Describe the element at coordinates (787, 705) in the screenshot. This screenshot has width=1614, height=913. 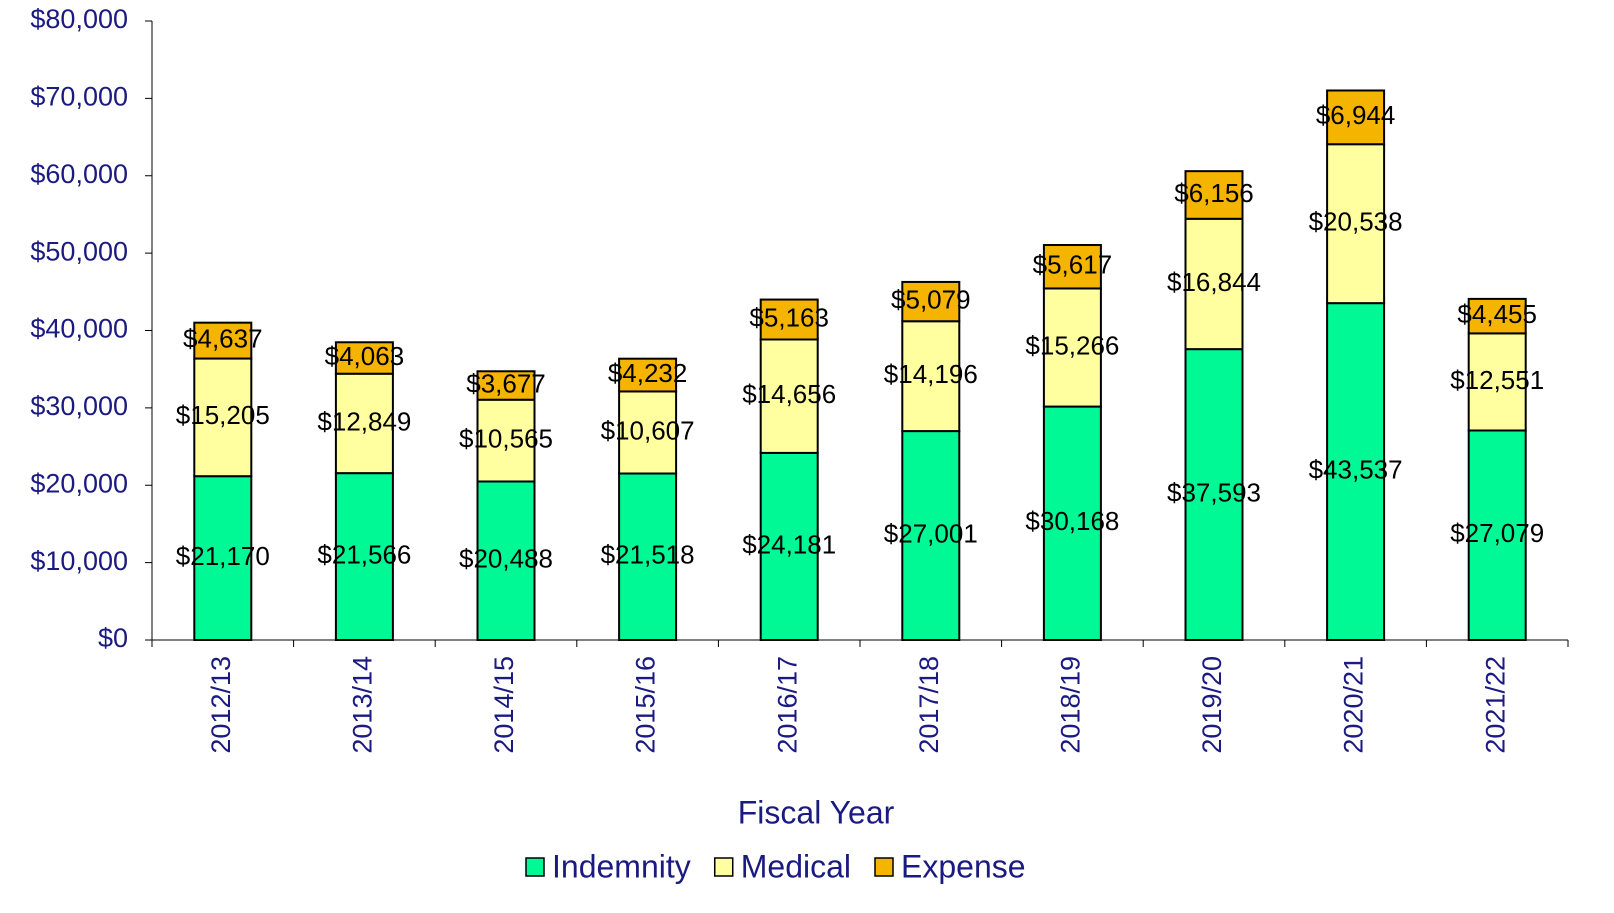
I see `x-tick-label: 2016/17` at that location.